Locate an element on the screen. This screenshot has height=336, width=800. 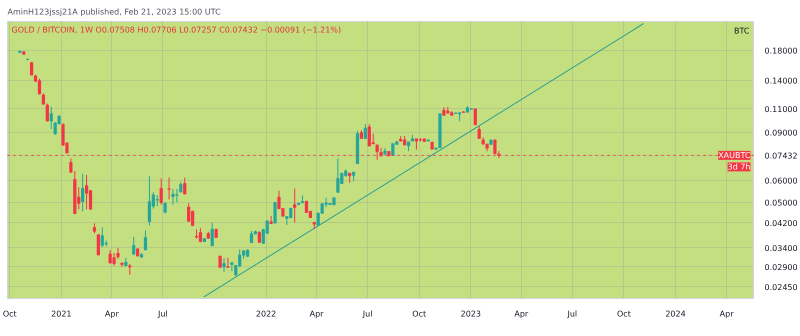
annotation: 3d 7h is located at coordinates (739, 167).